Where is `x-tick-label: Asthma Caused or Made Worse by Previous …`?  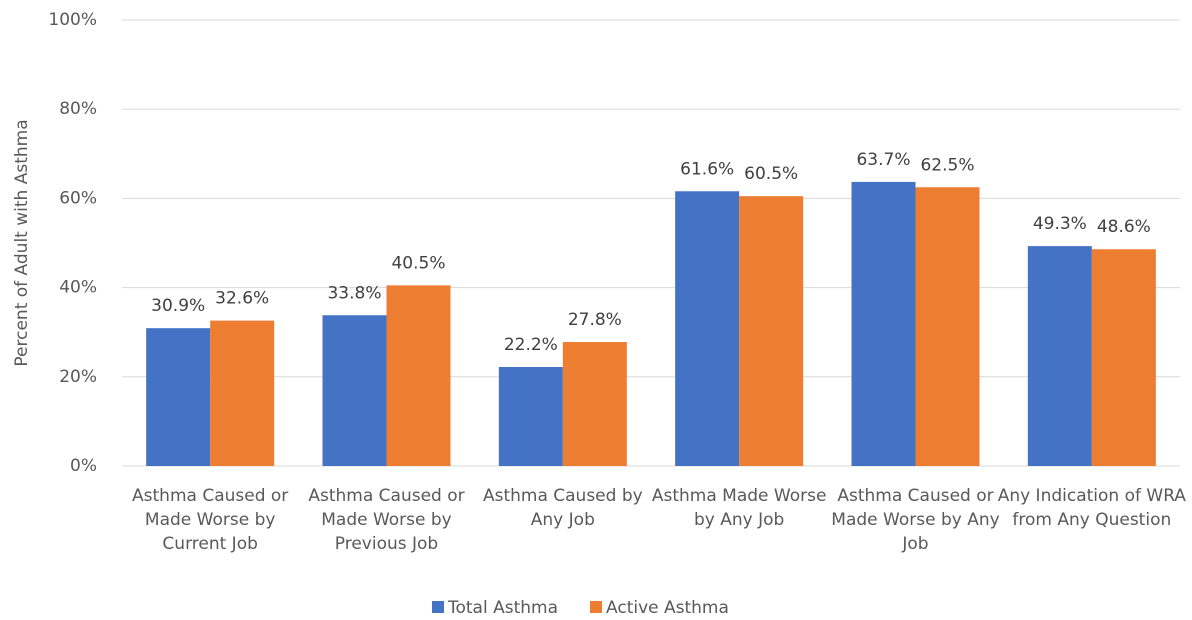 x-tick-label: Asthma Caused or Made Worse by Previous … is located at coordinates (386, 520).